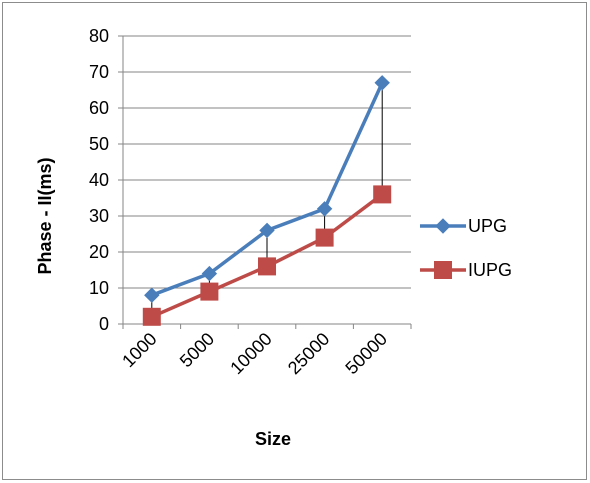 The height and width of the screenshot is (483, 590). What do you see at coordinates (104, 324) in the screenshot?
I see `y-tick-label: 0` at bounding box center [104, 324].